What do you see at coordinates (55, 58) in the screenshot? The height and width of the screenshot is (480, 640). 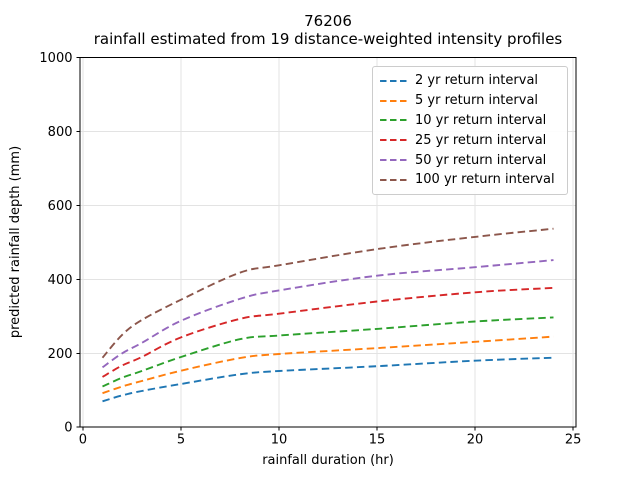 I see `y-tick-label-1000: 1000` at bounding box center [55, 58].